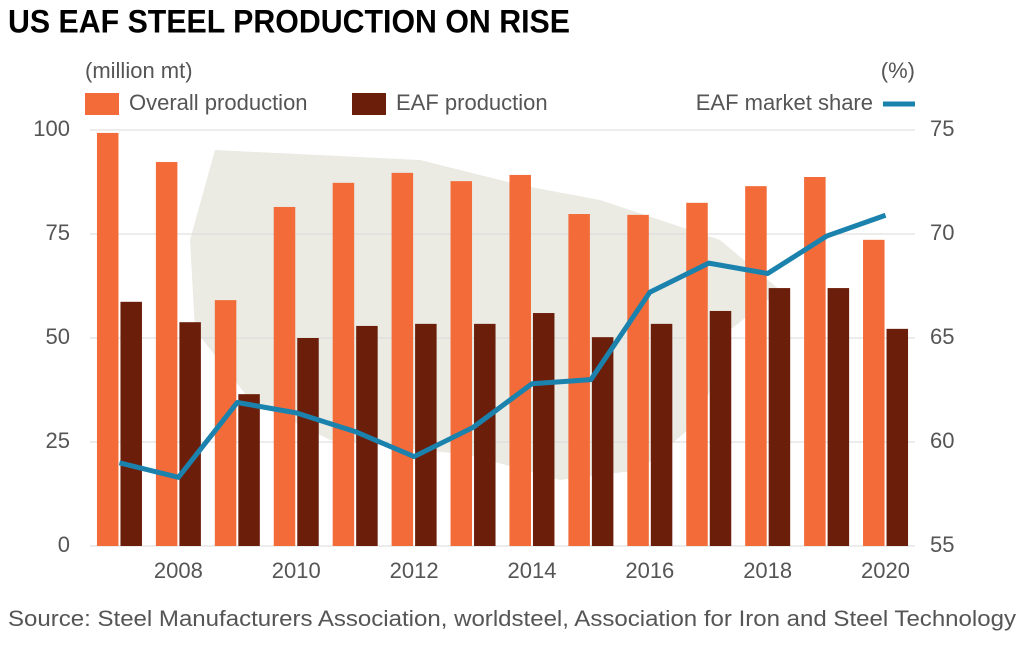 The width and height of the screenshot is (1024, 647). I want to click on y-axis-label: (million mt), so click(139, 70).